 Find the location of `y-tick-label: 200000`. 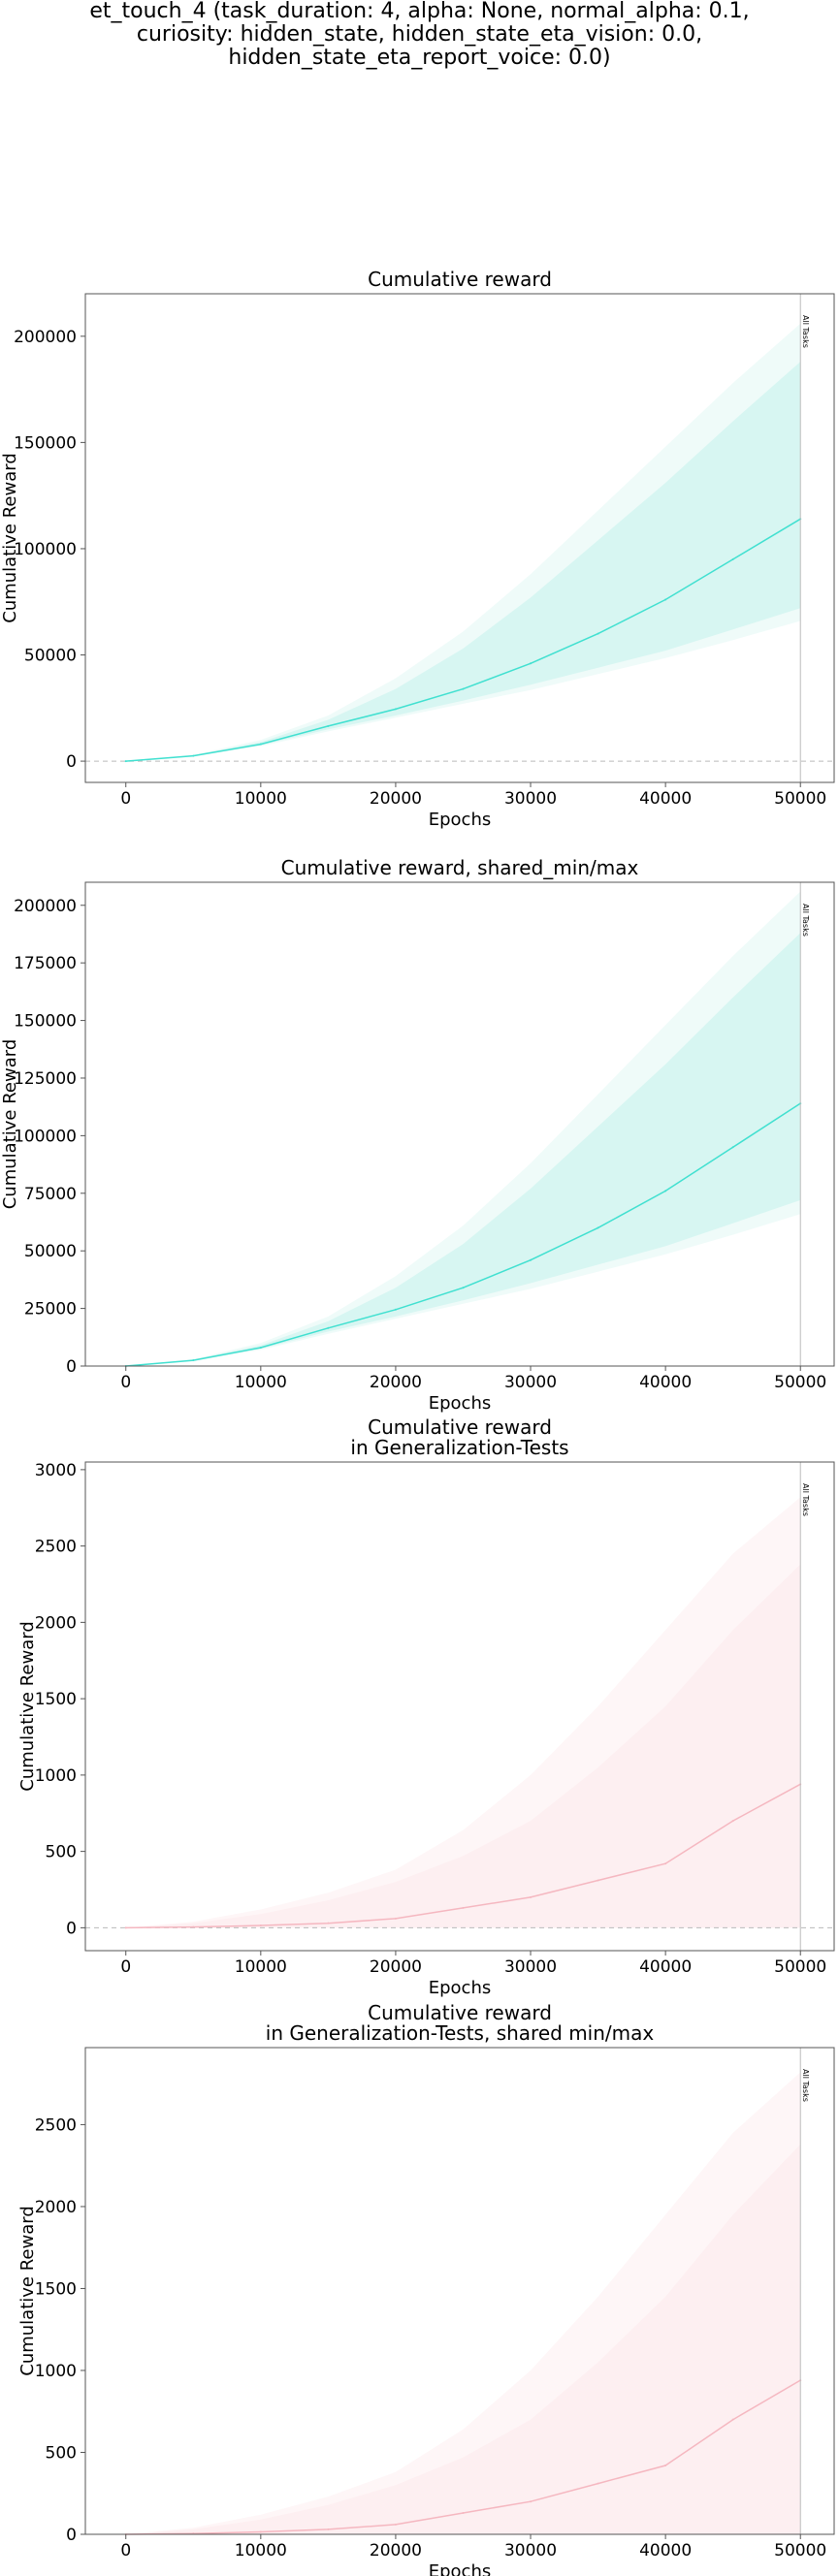

y-tick-label: 200000 is located at coordinates (45, 337).